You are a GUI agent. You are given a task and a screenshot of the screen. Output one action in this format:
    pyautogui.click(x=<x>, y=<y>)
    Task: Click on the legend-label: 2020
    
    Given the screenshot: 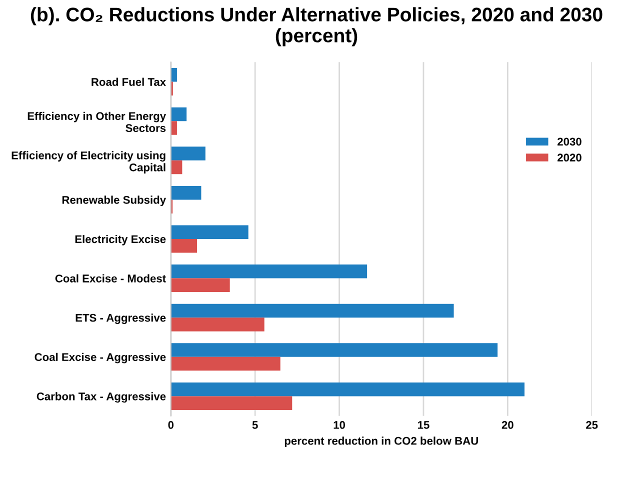 What is the action you would take?
    pyautogui.click(x=570, y=158)
    